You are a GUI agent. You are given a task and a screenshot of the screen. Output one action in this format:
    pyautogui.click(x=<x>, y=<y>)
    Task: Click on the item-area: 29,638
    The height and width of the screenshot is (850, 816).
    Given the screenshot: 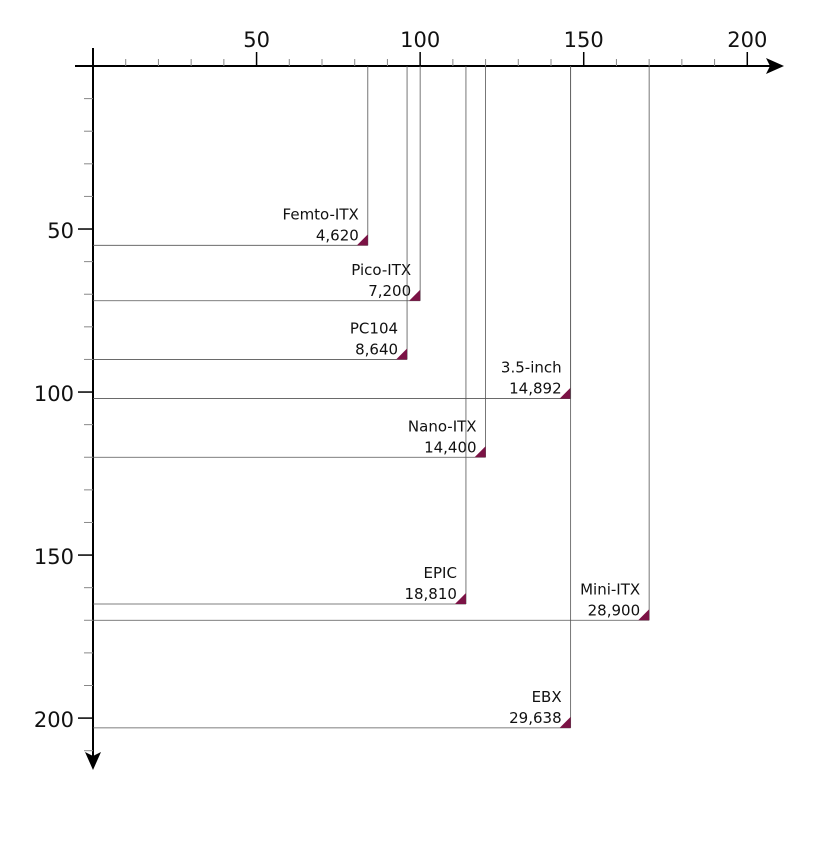 What is the action you would take?
    pyautogui.click(x=535, y=718)
    